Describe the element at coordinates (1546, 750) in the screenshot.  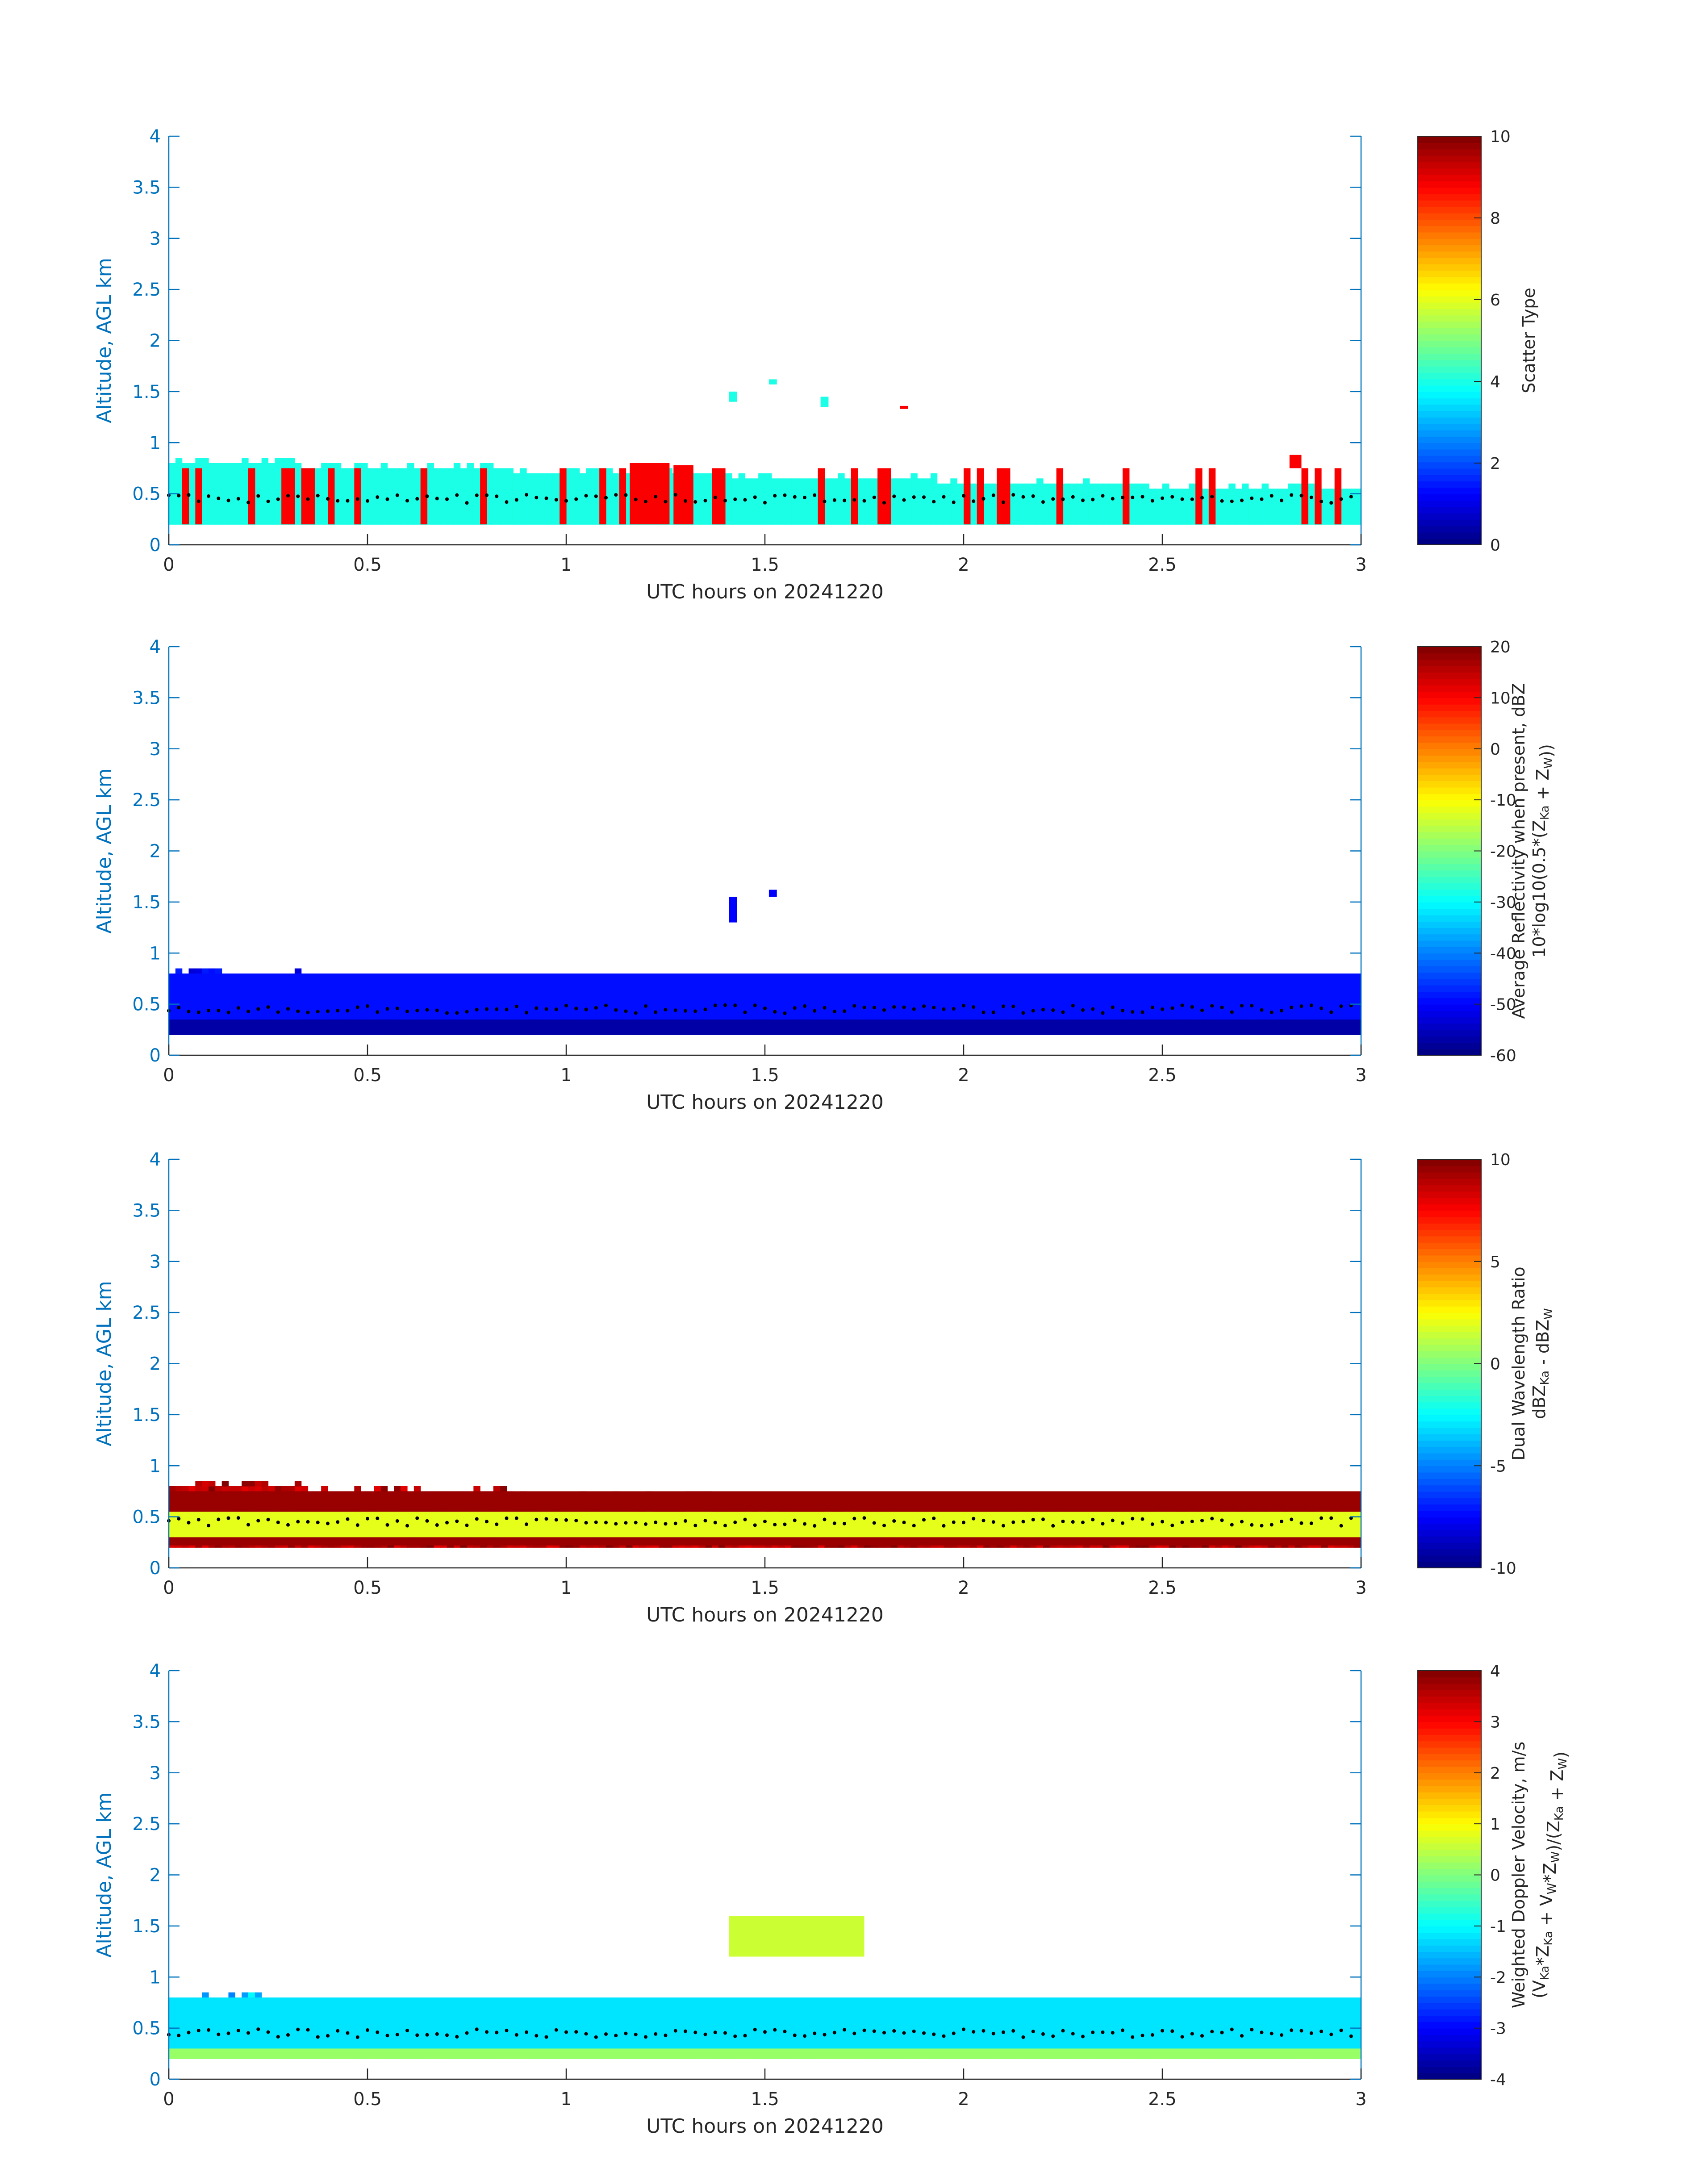
I see `colorbar-label-part: ))` at that location.